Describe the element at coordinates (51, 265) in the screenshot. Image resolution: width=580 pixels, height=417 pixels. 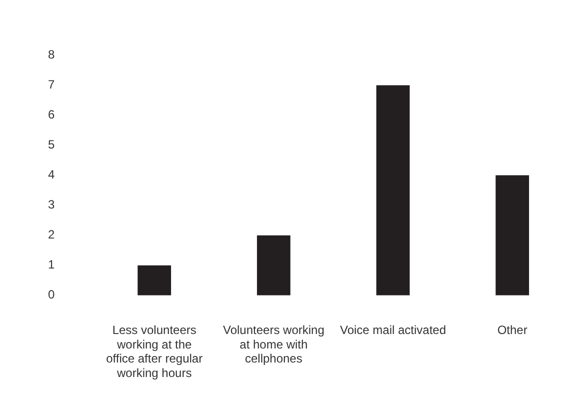
I see `y-tick-label: 1` at that location.